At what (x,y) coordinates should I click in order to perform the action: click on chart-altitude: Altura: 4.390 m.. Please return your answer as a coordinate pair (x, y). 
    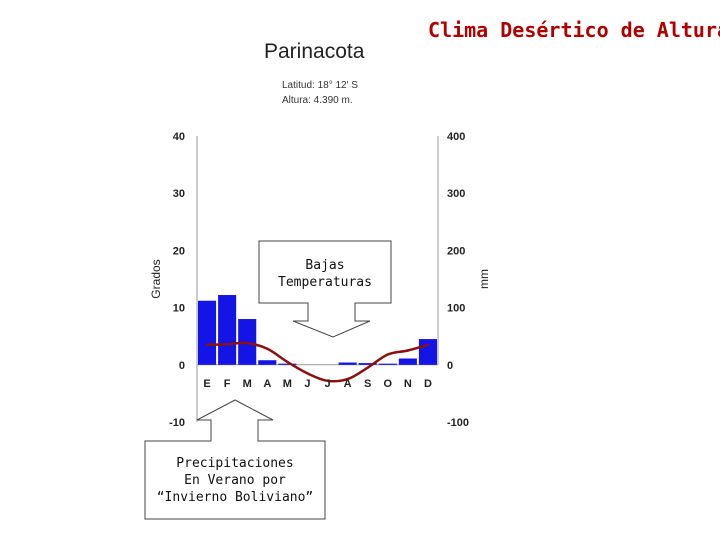
    Looking at the image, I should click on (317, 100).